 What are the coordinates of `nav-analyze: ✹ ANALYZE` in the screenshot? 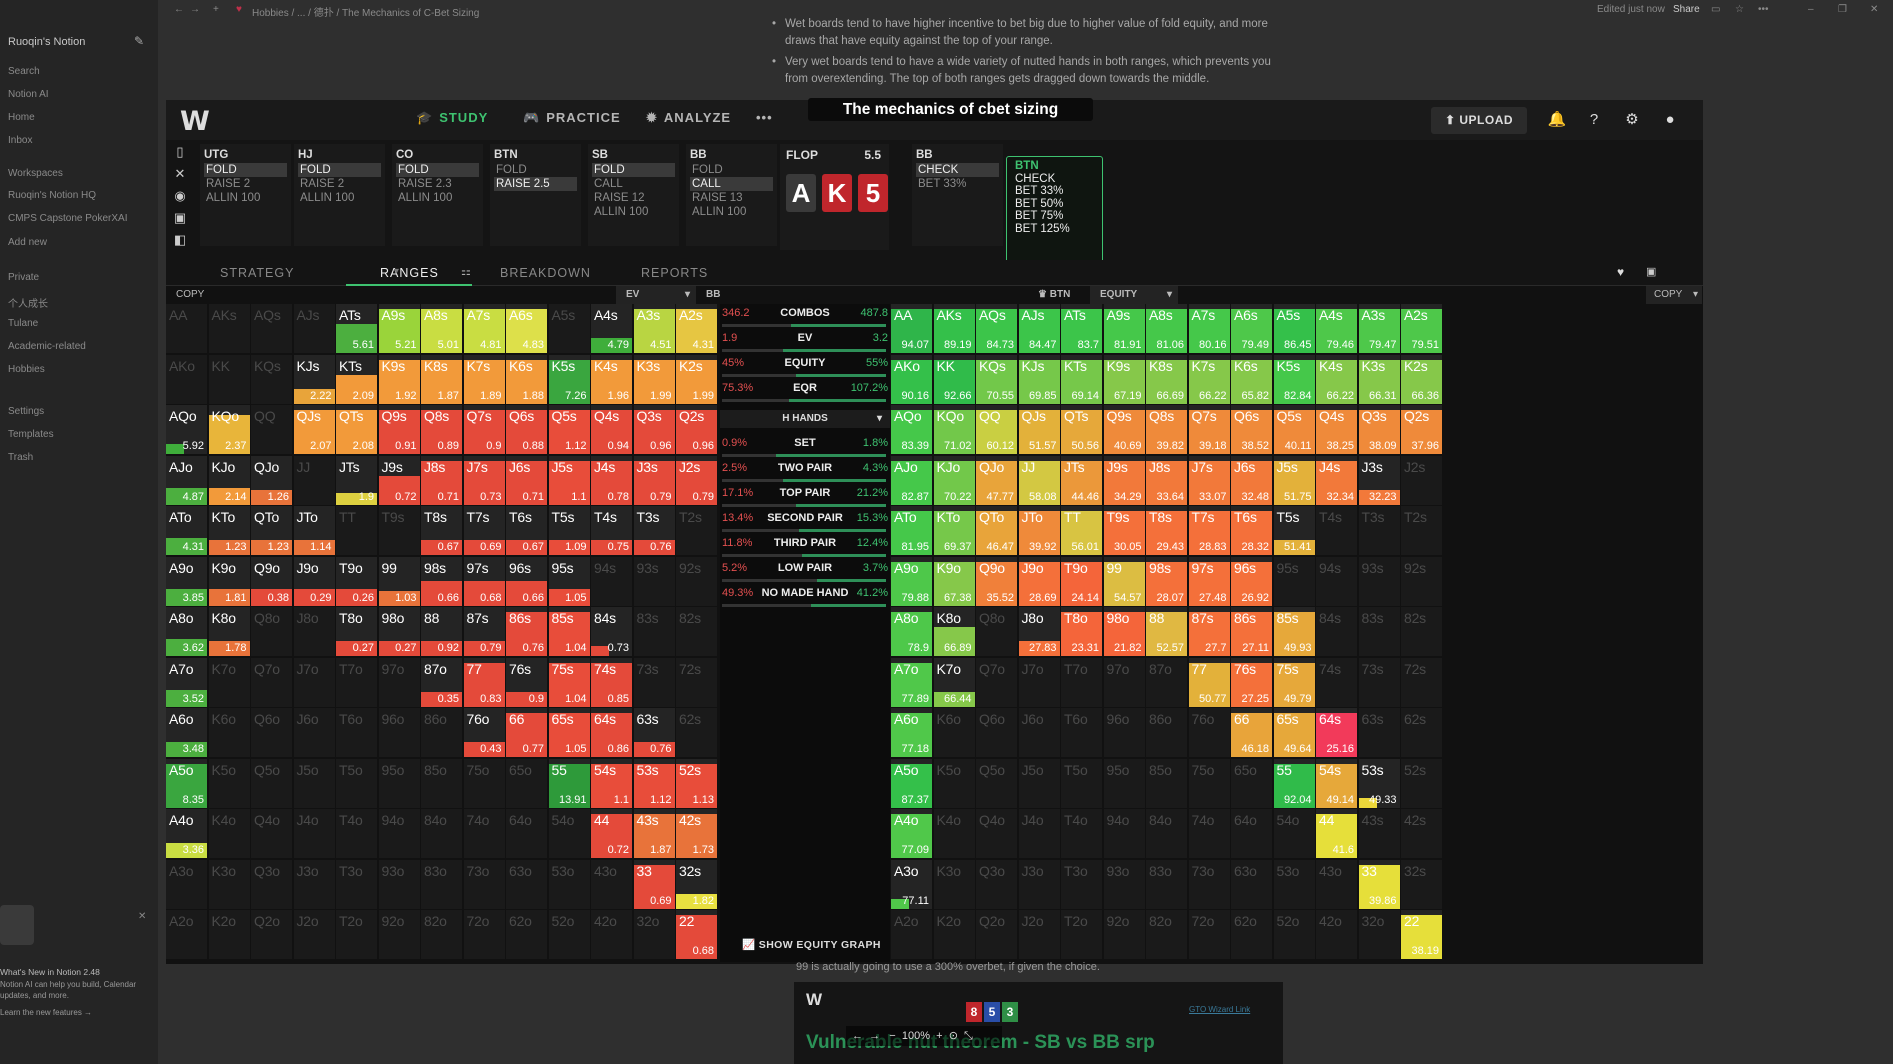 It's located at (688, 118).